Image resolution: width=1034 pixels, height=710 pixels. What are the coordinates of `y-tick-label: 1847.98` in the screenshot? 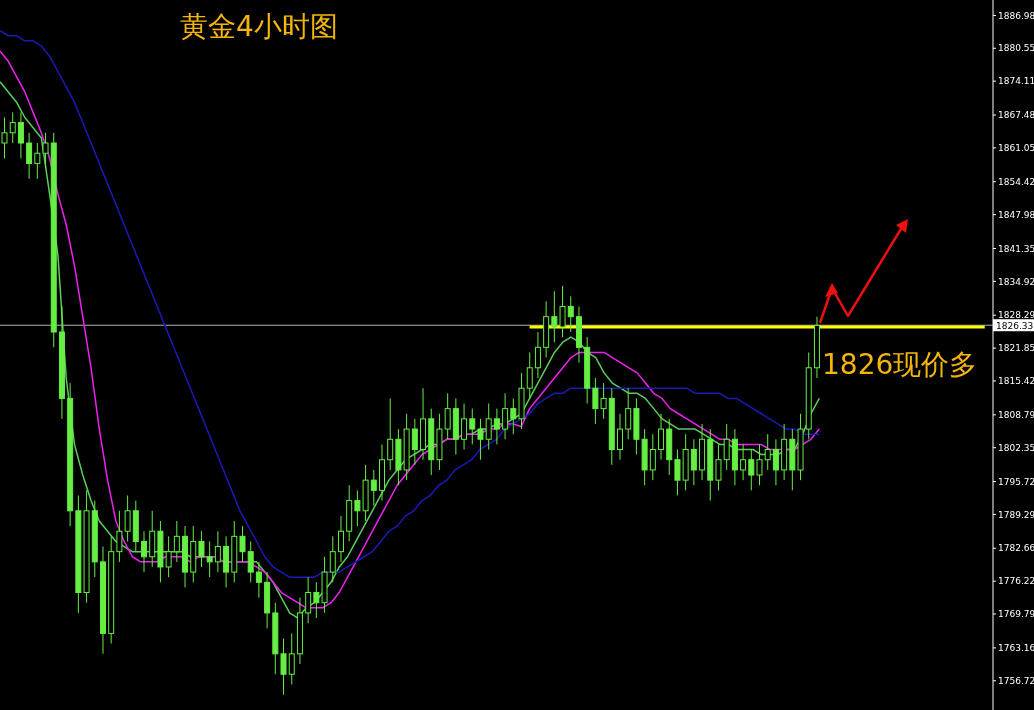 It's located at (1016, 214).